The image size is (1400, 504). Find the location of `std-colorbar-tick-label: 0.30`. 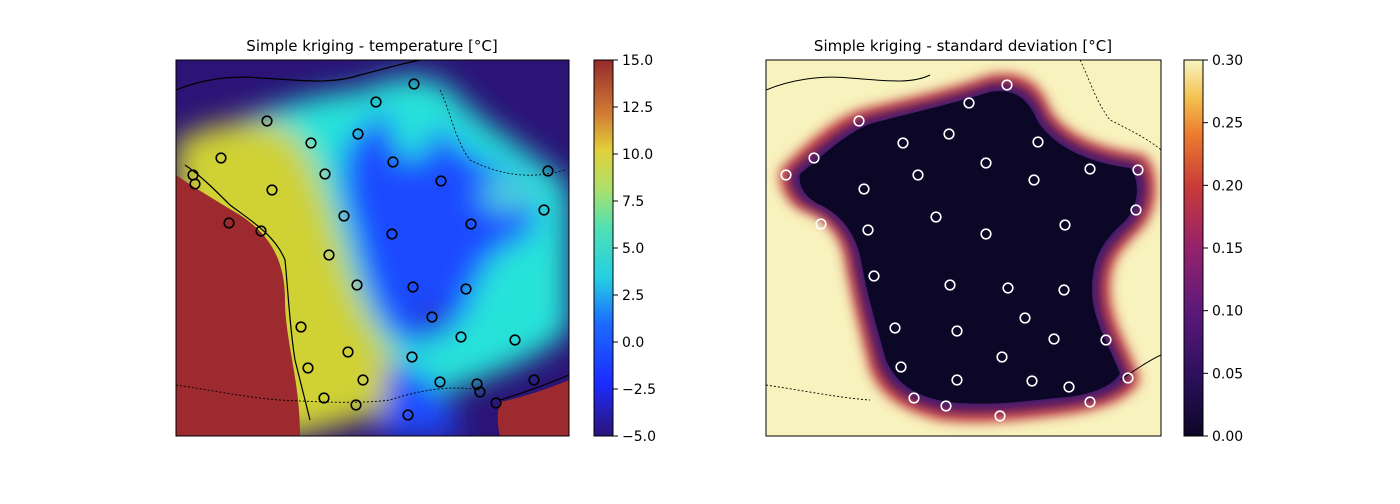

std-colorbar-tick-label: 0.30 is located at coordinates (1227, 61).